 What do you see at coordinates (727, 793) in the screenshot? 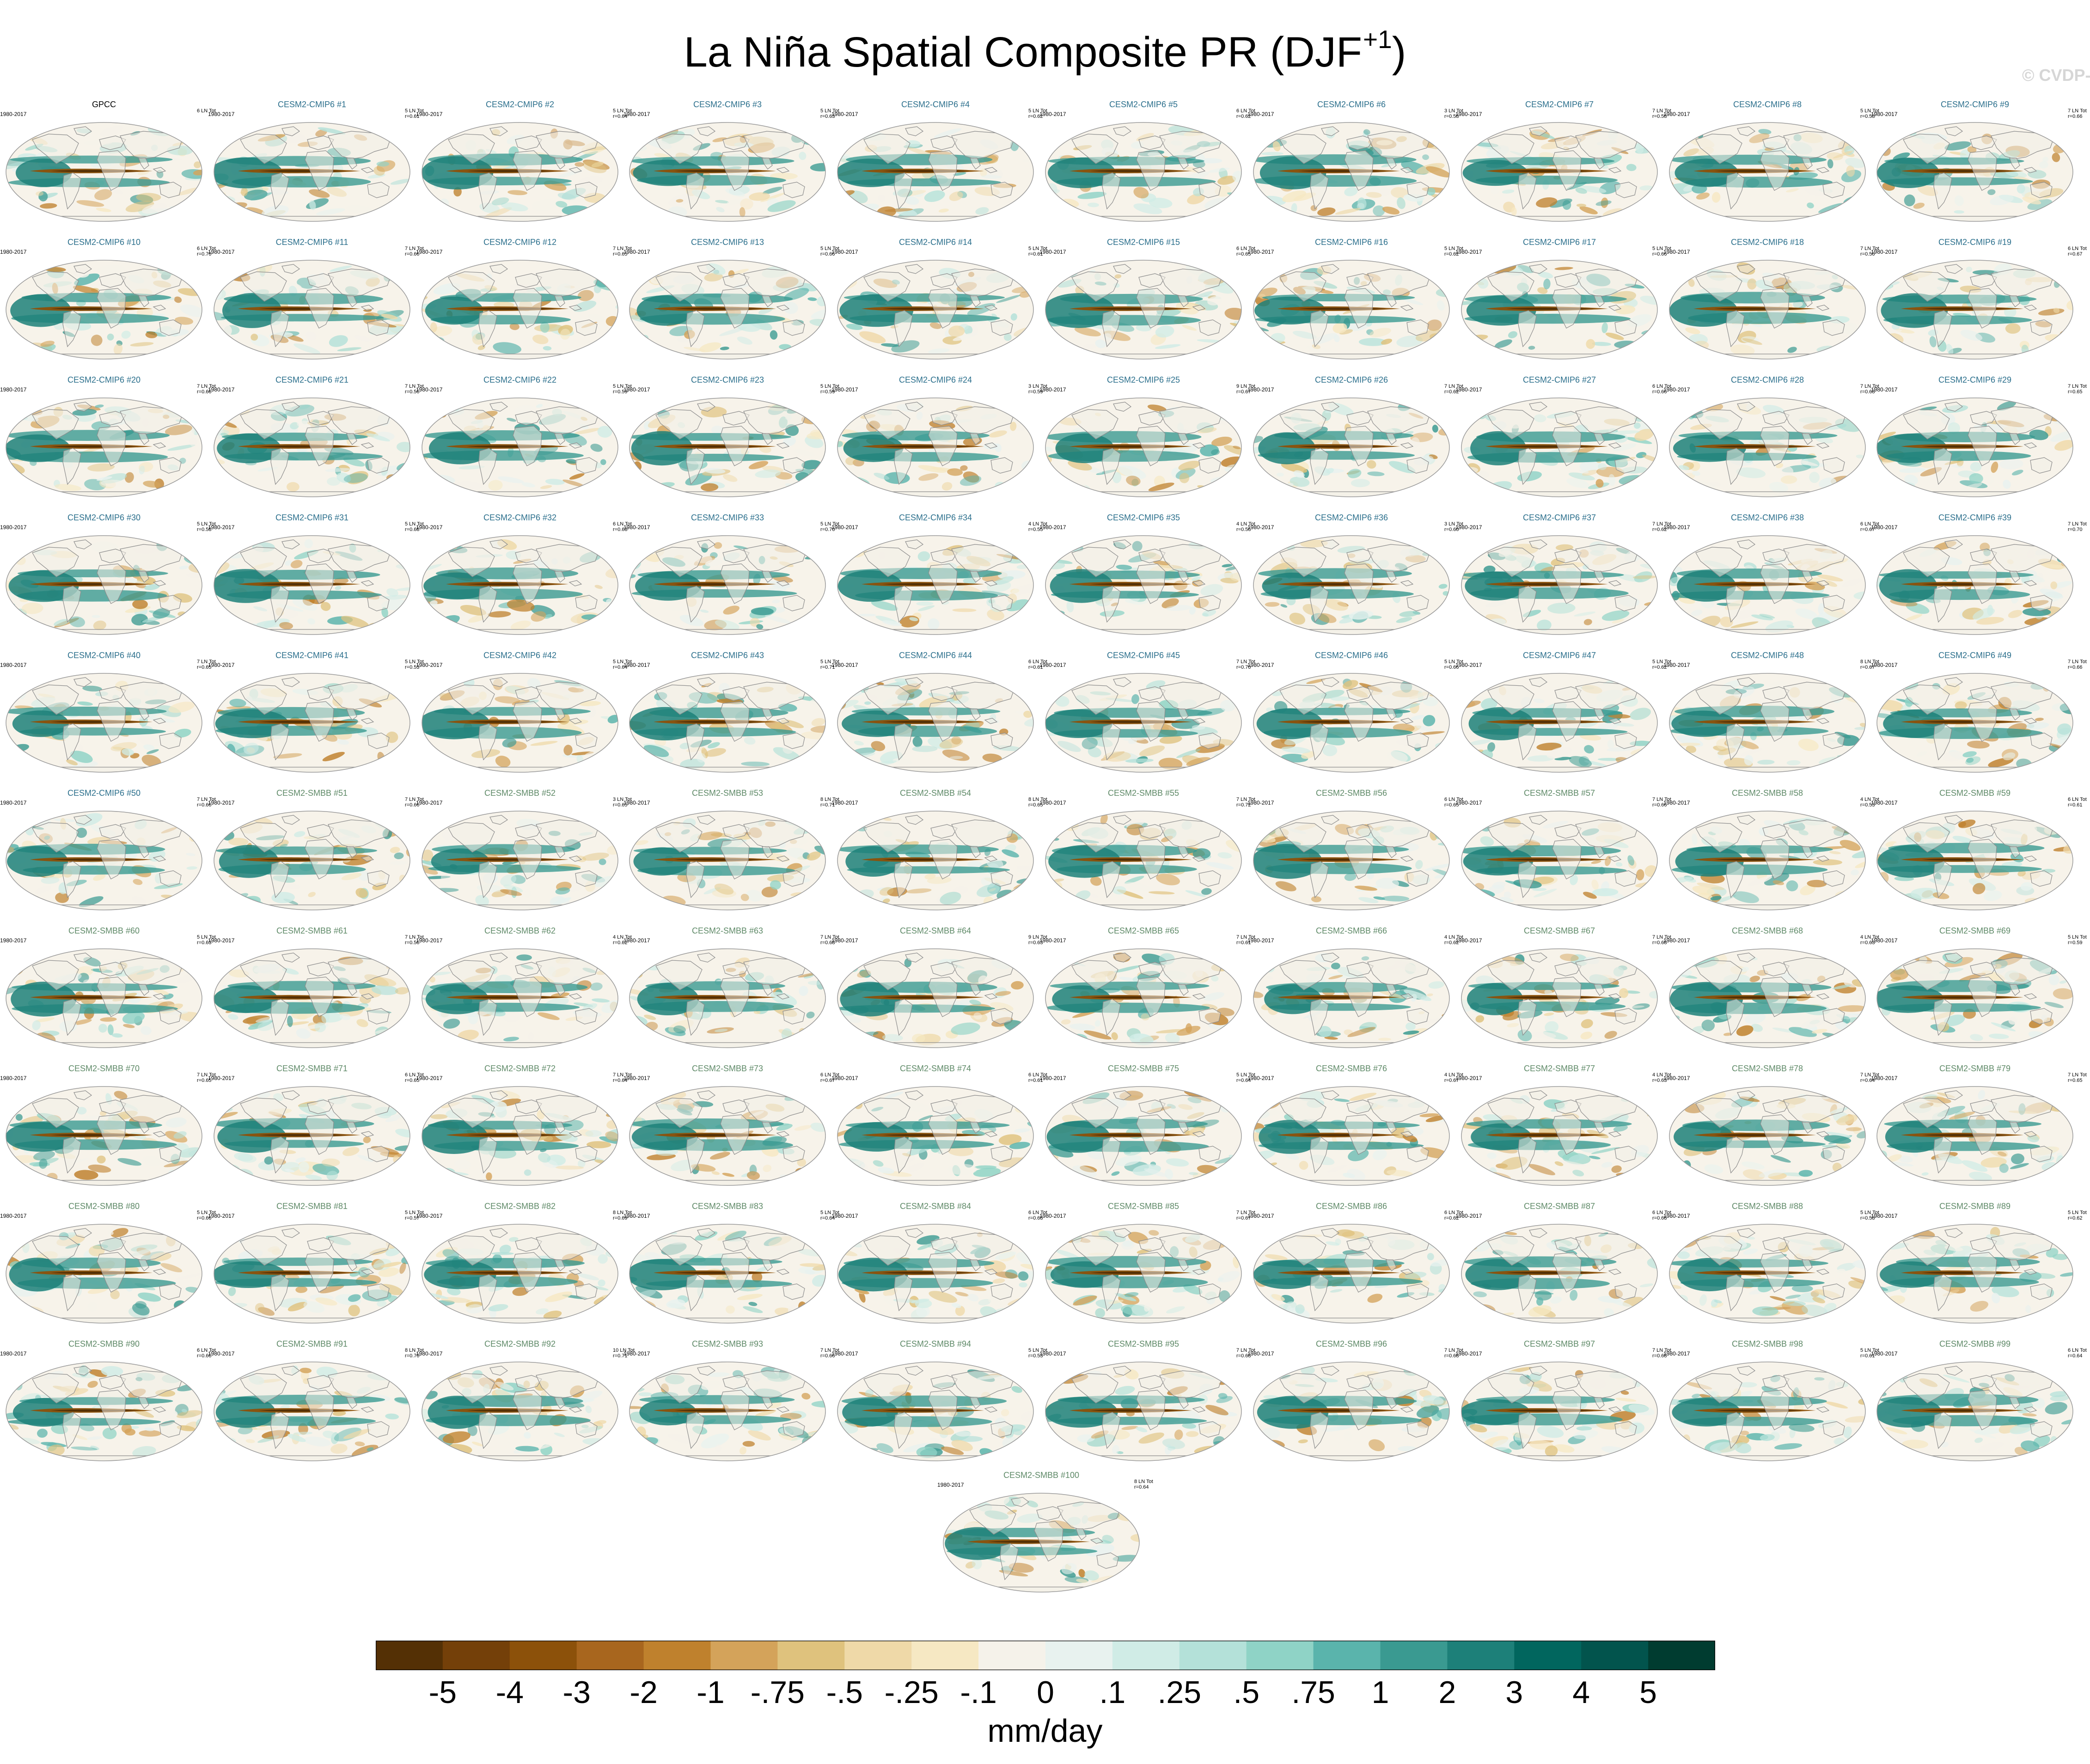
I see `panel-title: CESM2-SMBB #53` at bounding box center [727, 793].